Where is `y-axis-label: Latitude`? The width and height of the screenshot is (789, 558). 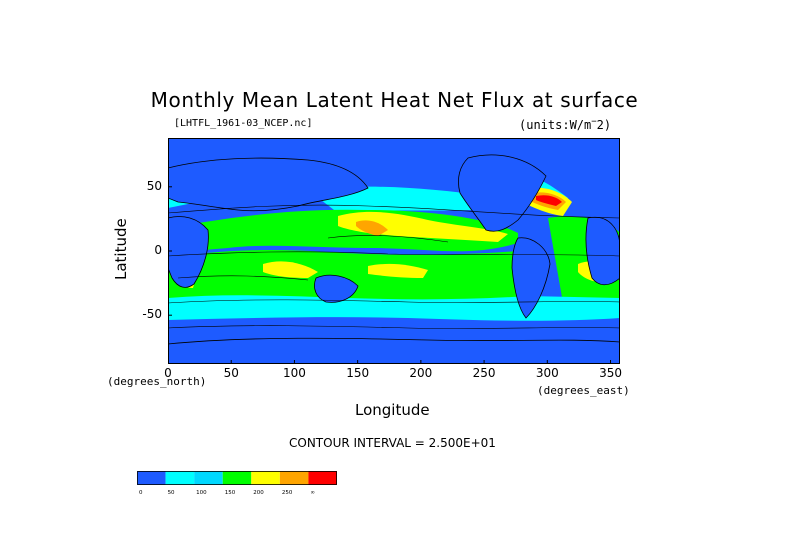
y-axis-label: Latitude is located at coordinates (121, 249).